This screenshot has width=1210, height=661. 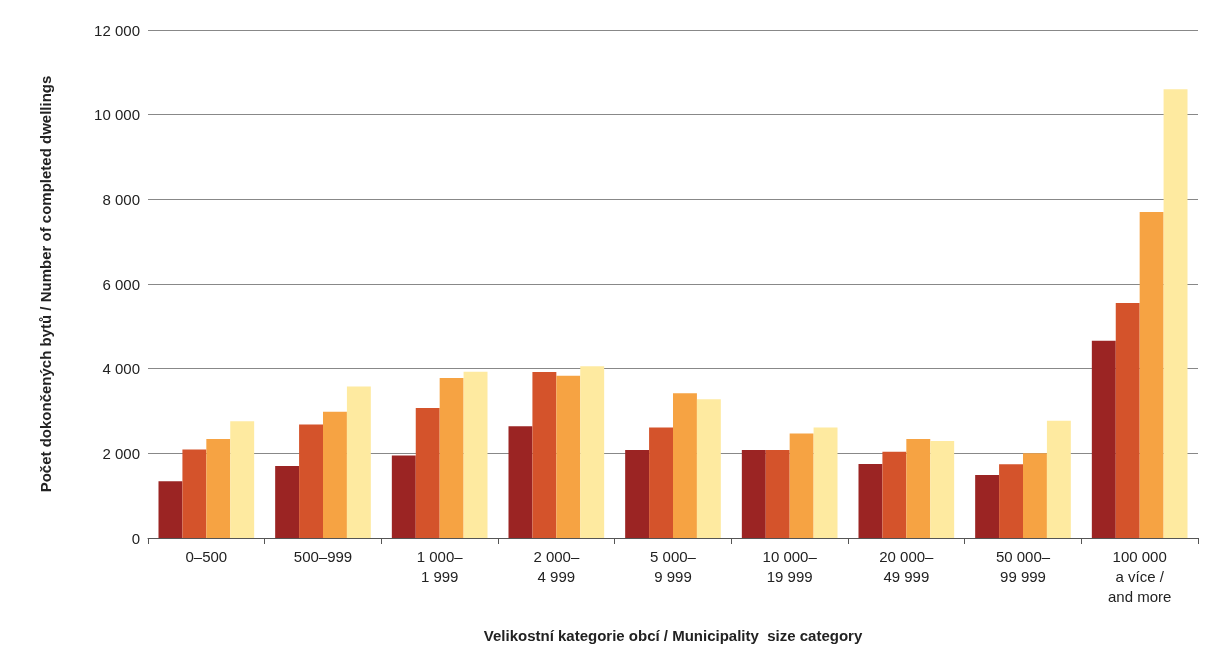 I want to click on x-tick-label: 500–999, so click(x=323, y=556).